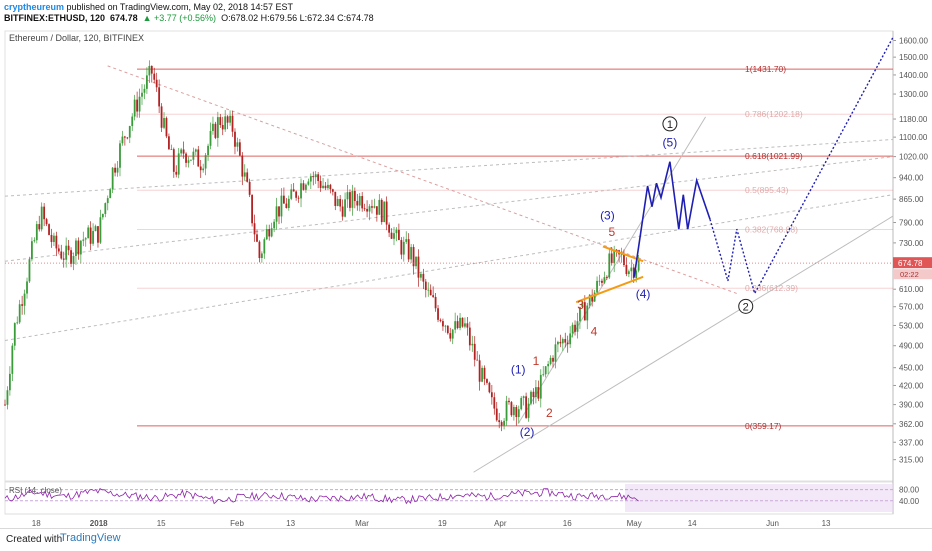 This screenshot has width=932, height=551. I want to click on triangle-lower, so click(609, 289).